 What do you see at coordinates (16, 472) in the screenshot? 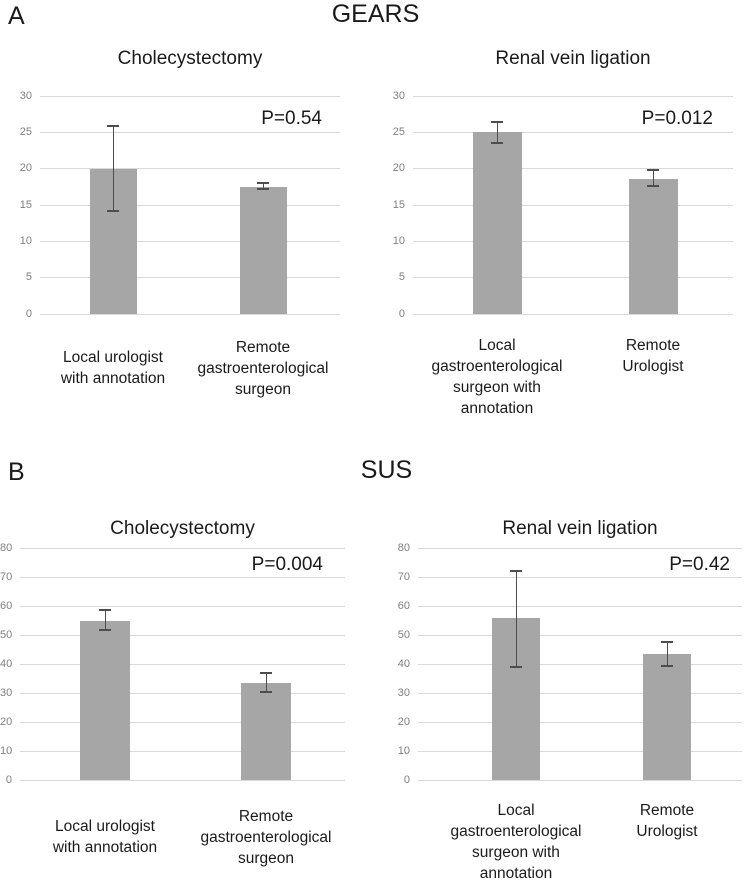
I see `panel-b-letter: B` at bounding box center [16, 472].